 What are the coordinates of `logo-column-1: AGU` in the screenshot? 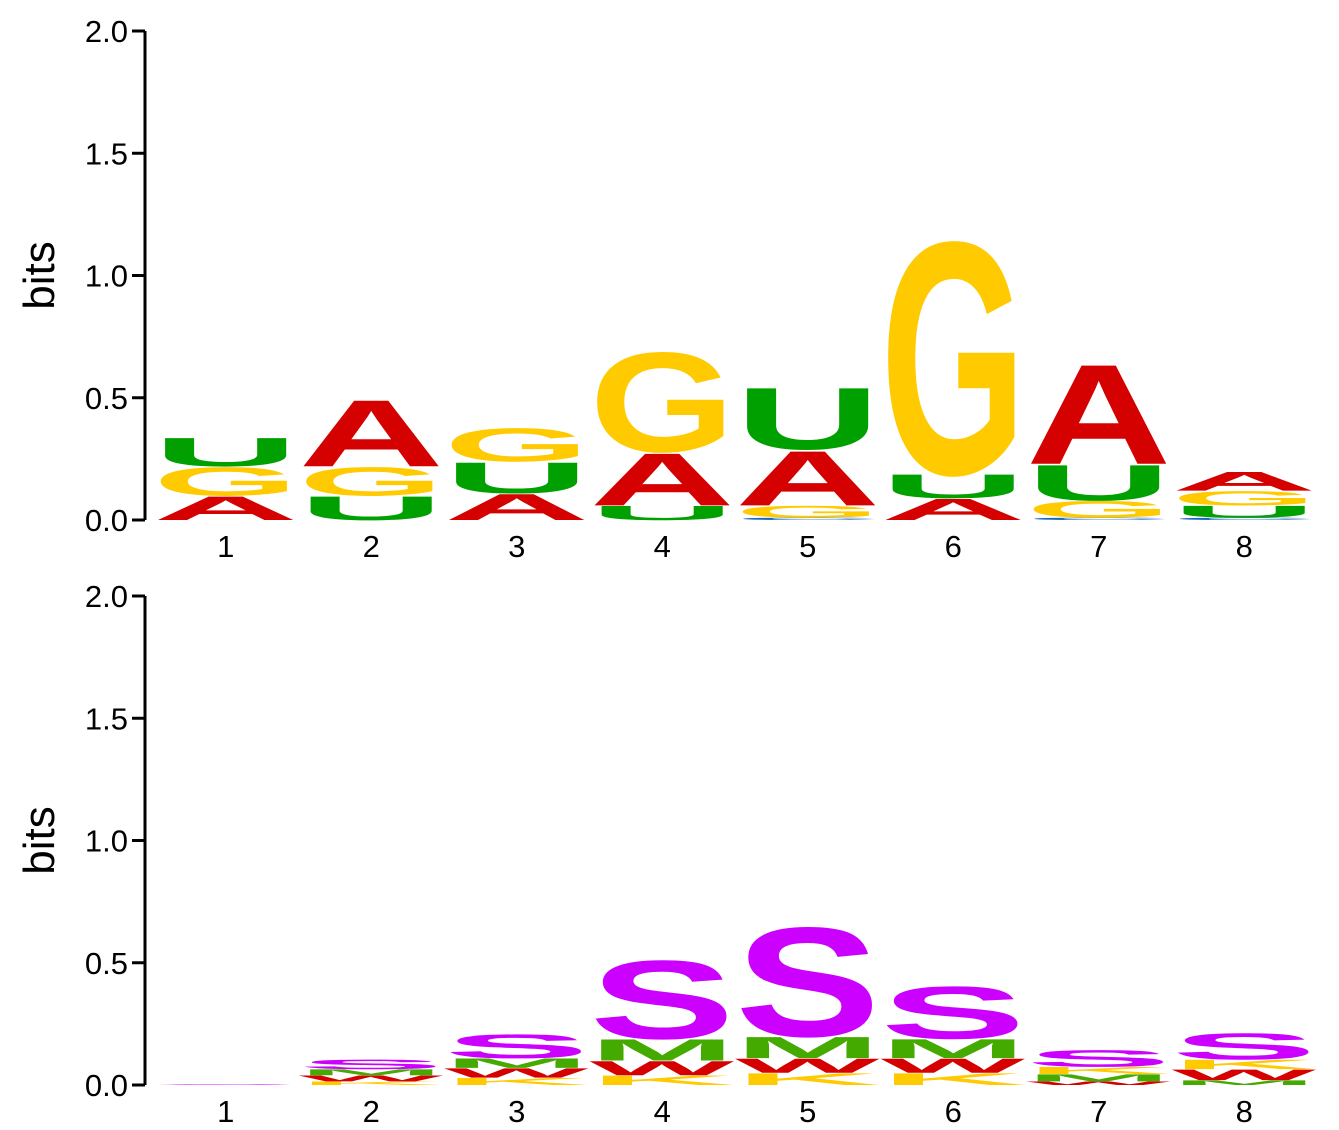 It's located at (226, 478).